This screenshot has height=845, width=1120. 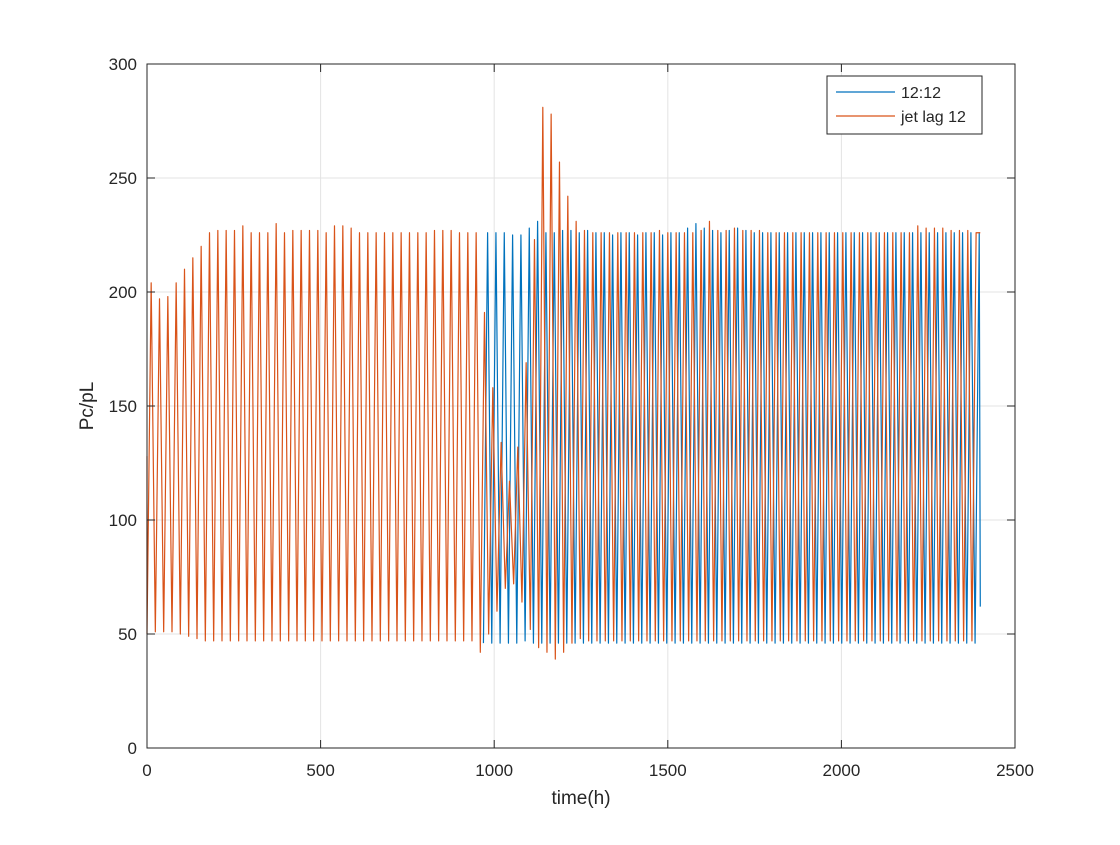 What do you see at coordinates (87, 406) in the screenshot?
I see `y-axis-label: Pc/pL` at bounding box center [87, 406].